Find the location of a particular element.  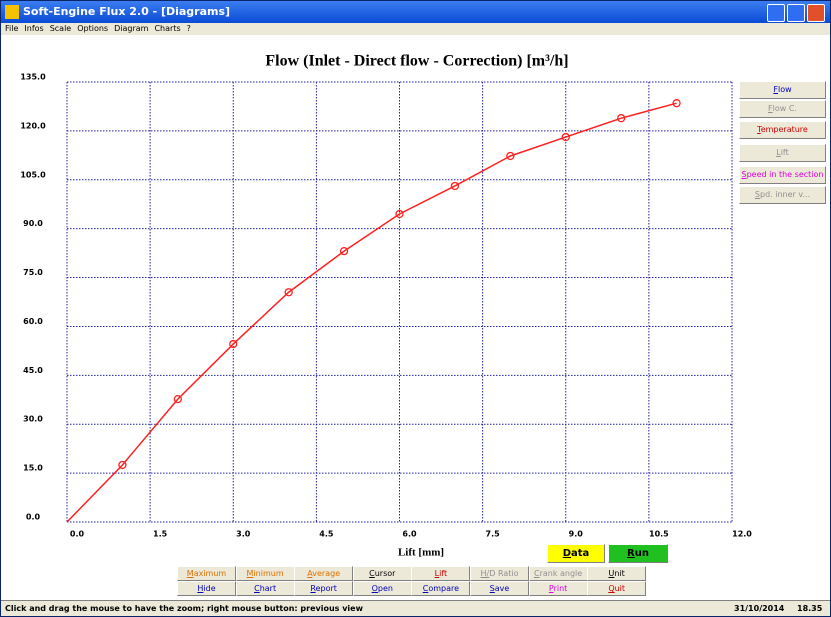

toolbar-button: Maximum is located at coordinates (206, 573).